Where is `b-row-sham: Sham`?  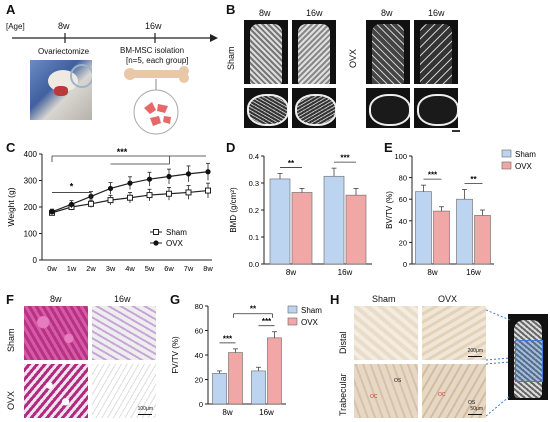 b-row-sham: Sham is located at coordinates (231, 58).